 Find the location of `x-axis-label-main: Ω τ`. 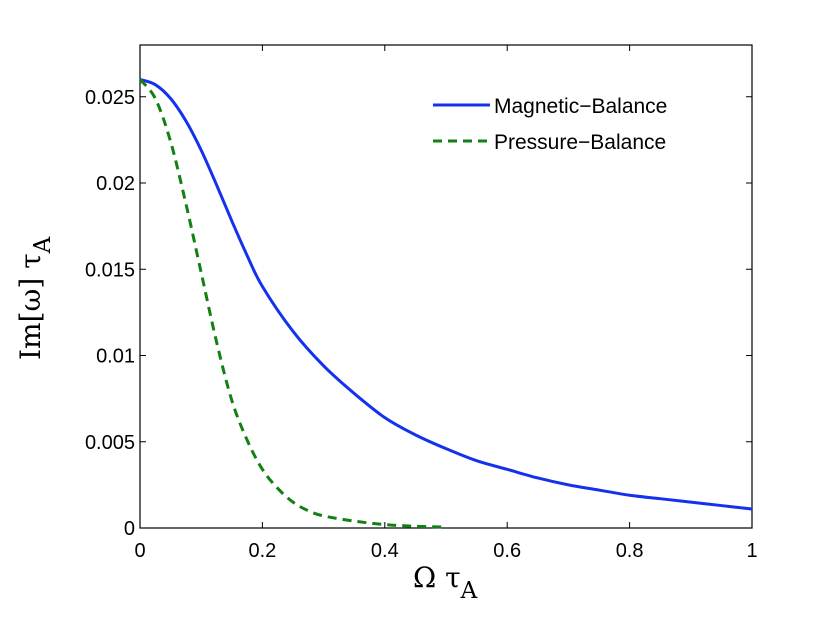

x-axis-label-main: Ω τ is located at coordinates (437, 577).